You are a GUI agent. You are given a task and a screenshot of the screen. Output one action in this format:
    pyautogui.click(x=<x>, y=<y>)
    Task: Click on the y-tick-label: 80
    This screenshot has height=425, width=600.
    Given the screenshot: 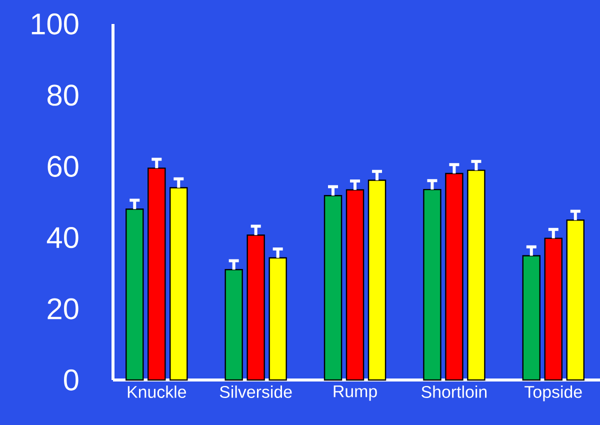 What is the action you would take?
    pyautogui.click(x=63, y=95)
    